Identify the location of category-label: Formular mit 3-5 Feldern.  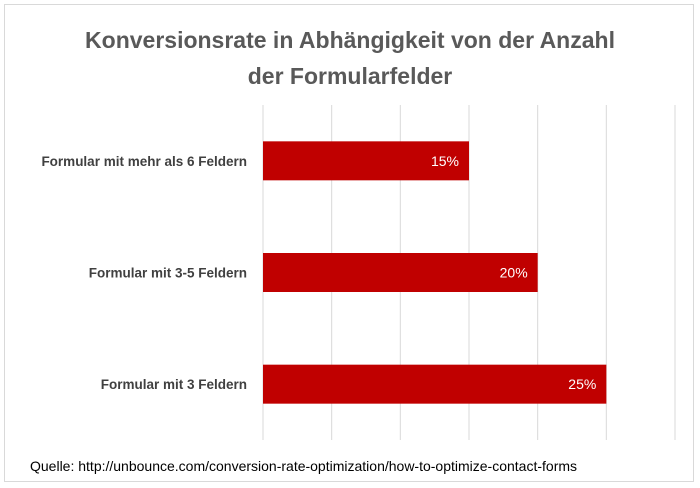
(168, 273).